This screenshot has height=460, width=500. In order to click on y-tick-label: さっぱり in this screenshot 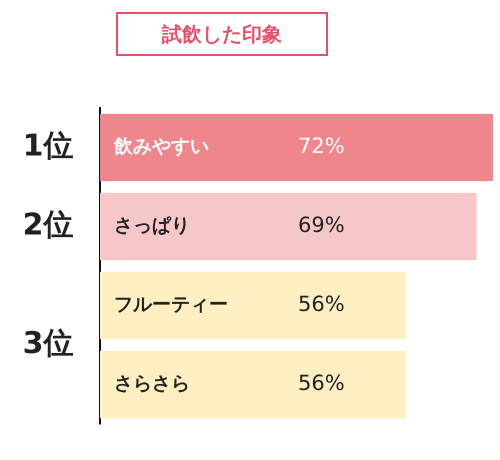, I will do `click(152, 225)`.